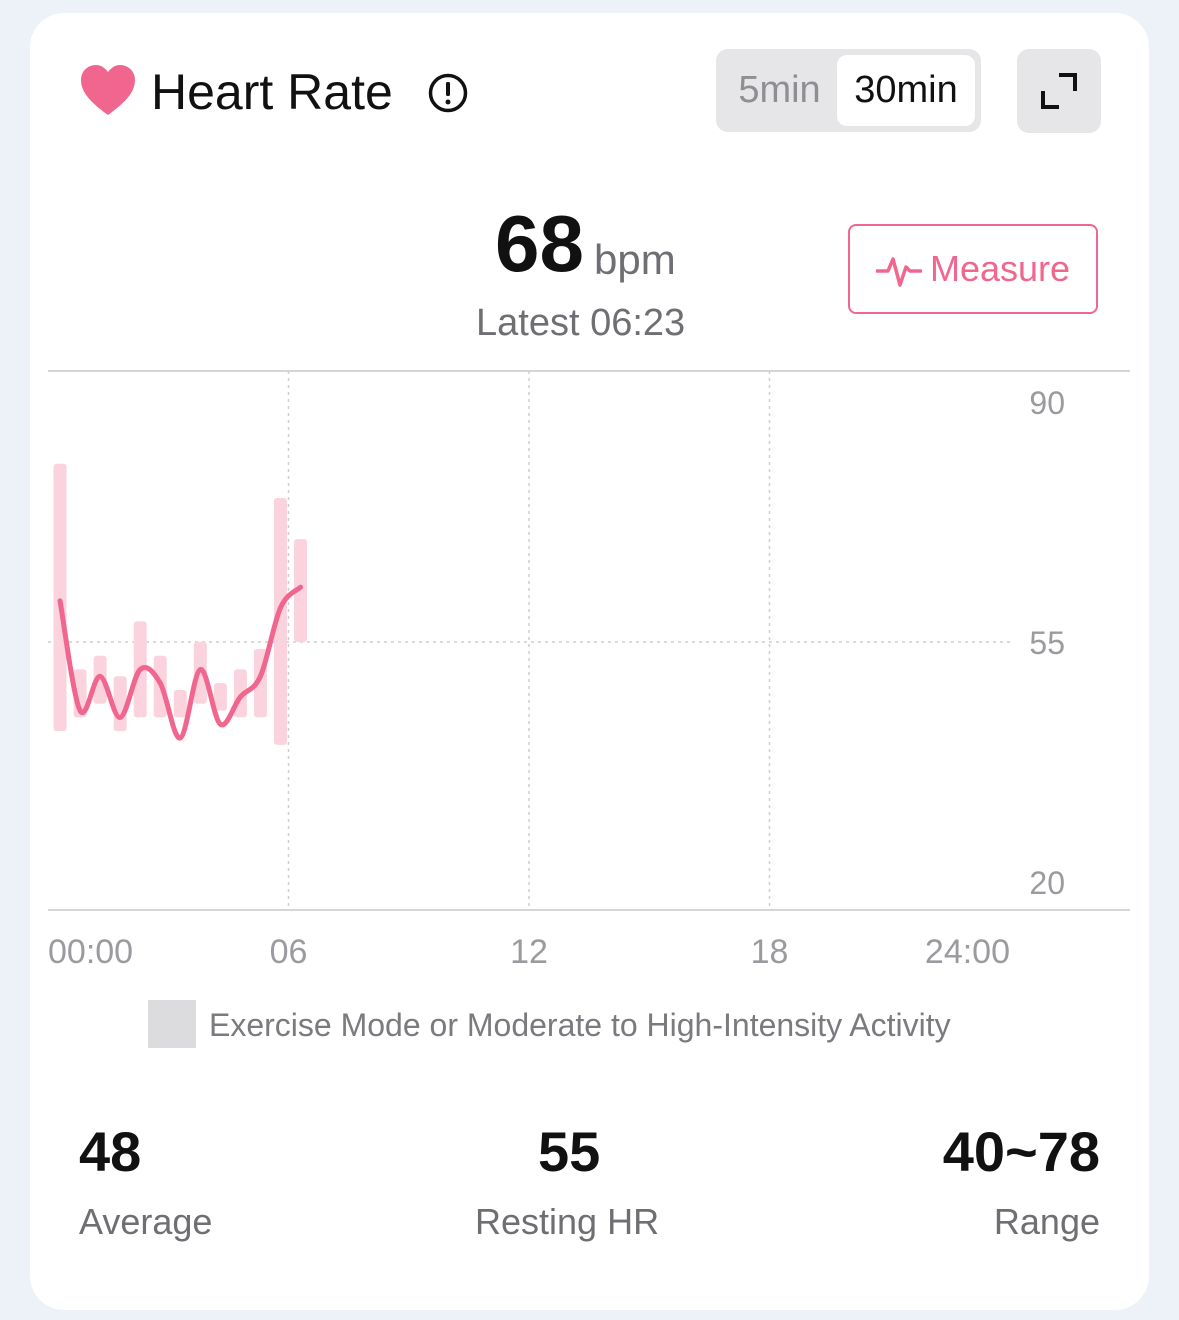  What do you see at coordinates (172, 1024) in the screenshot?
I see `legend-swatch` at bounding box center [172, 1024].